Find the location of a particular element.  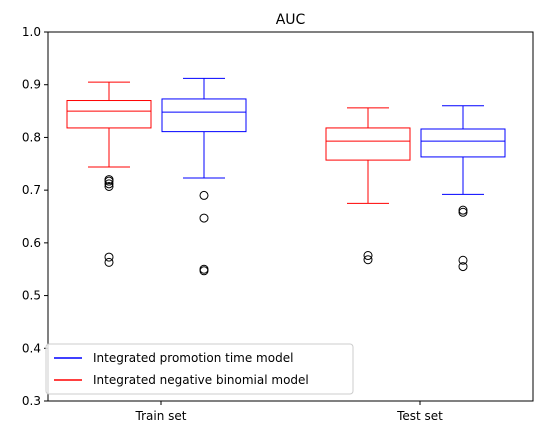

box-promotion-time-test is located at coordinates (463, 188).